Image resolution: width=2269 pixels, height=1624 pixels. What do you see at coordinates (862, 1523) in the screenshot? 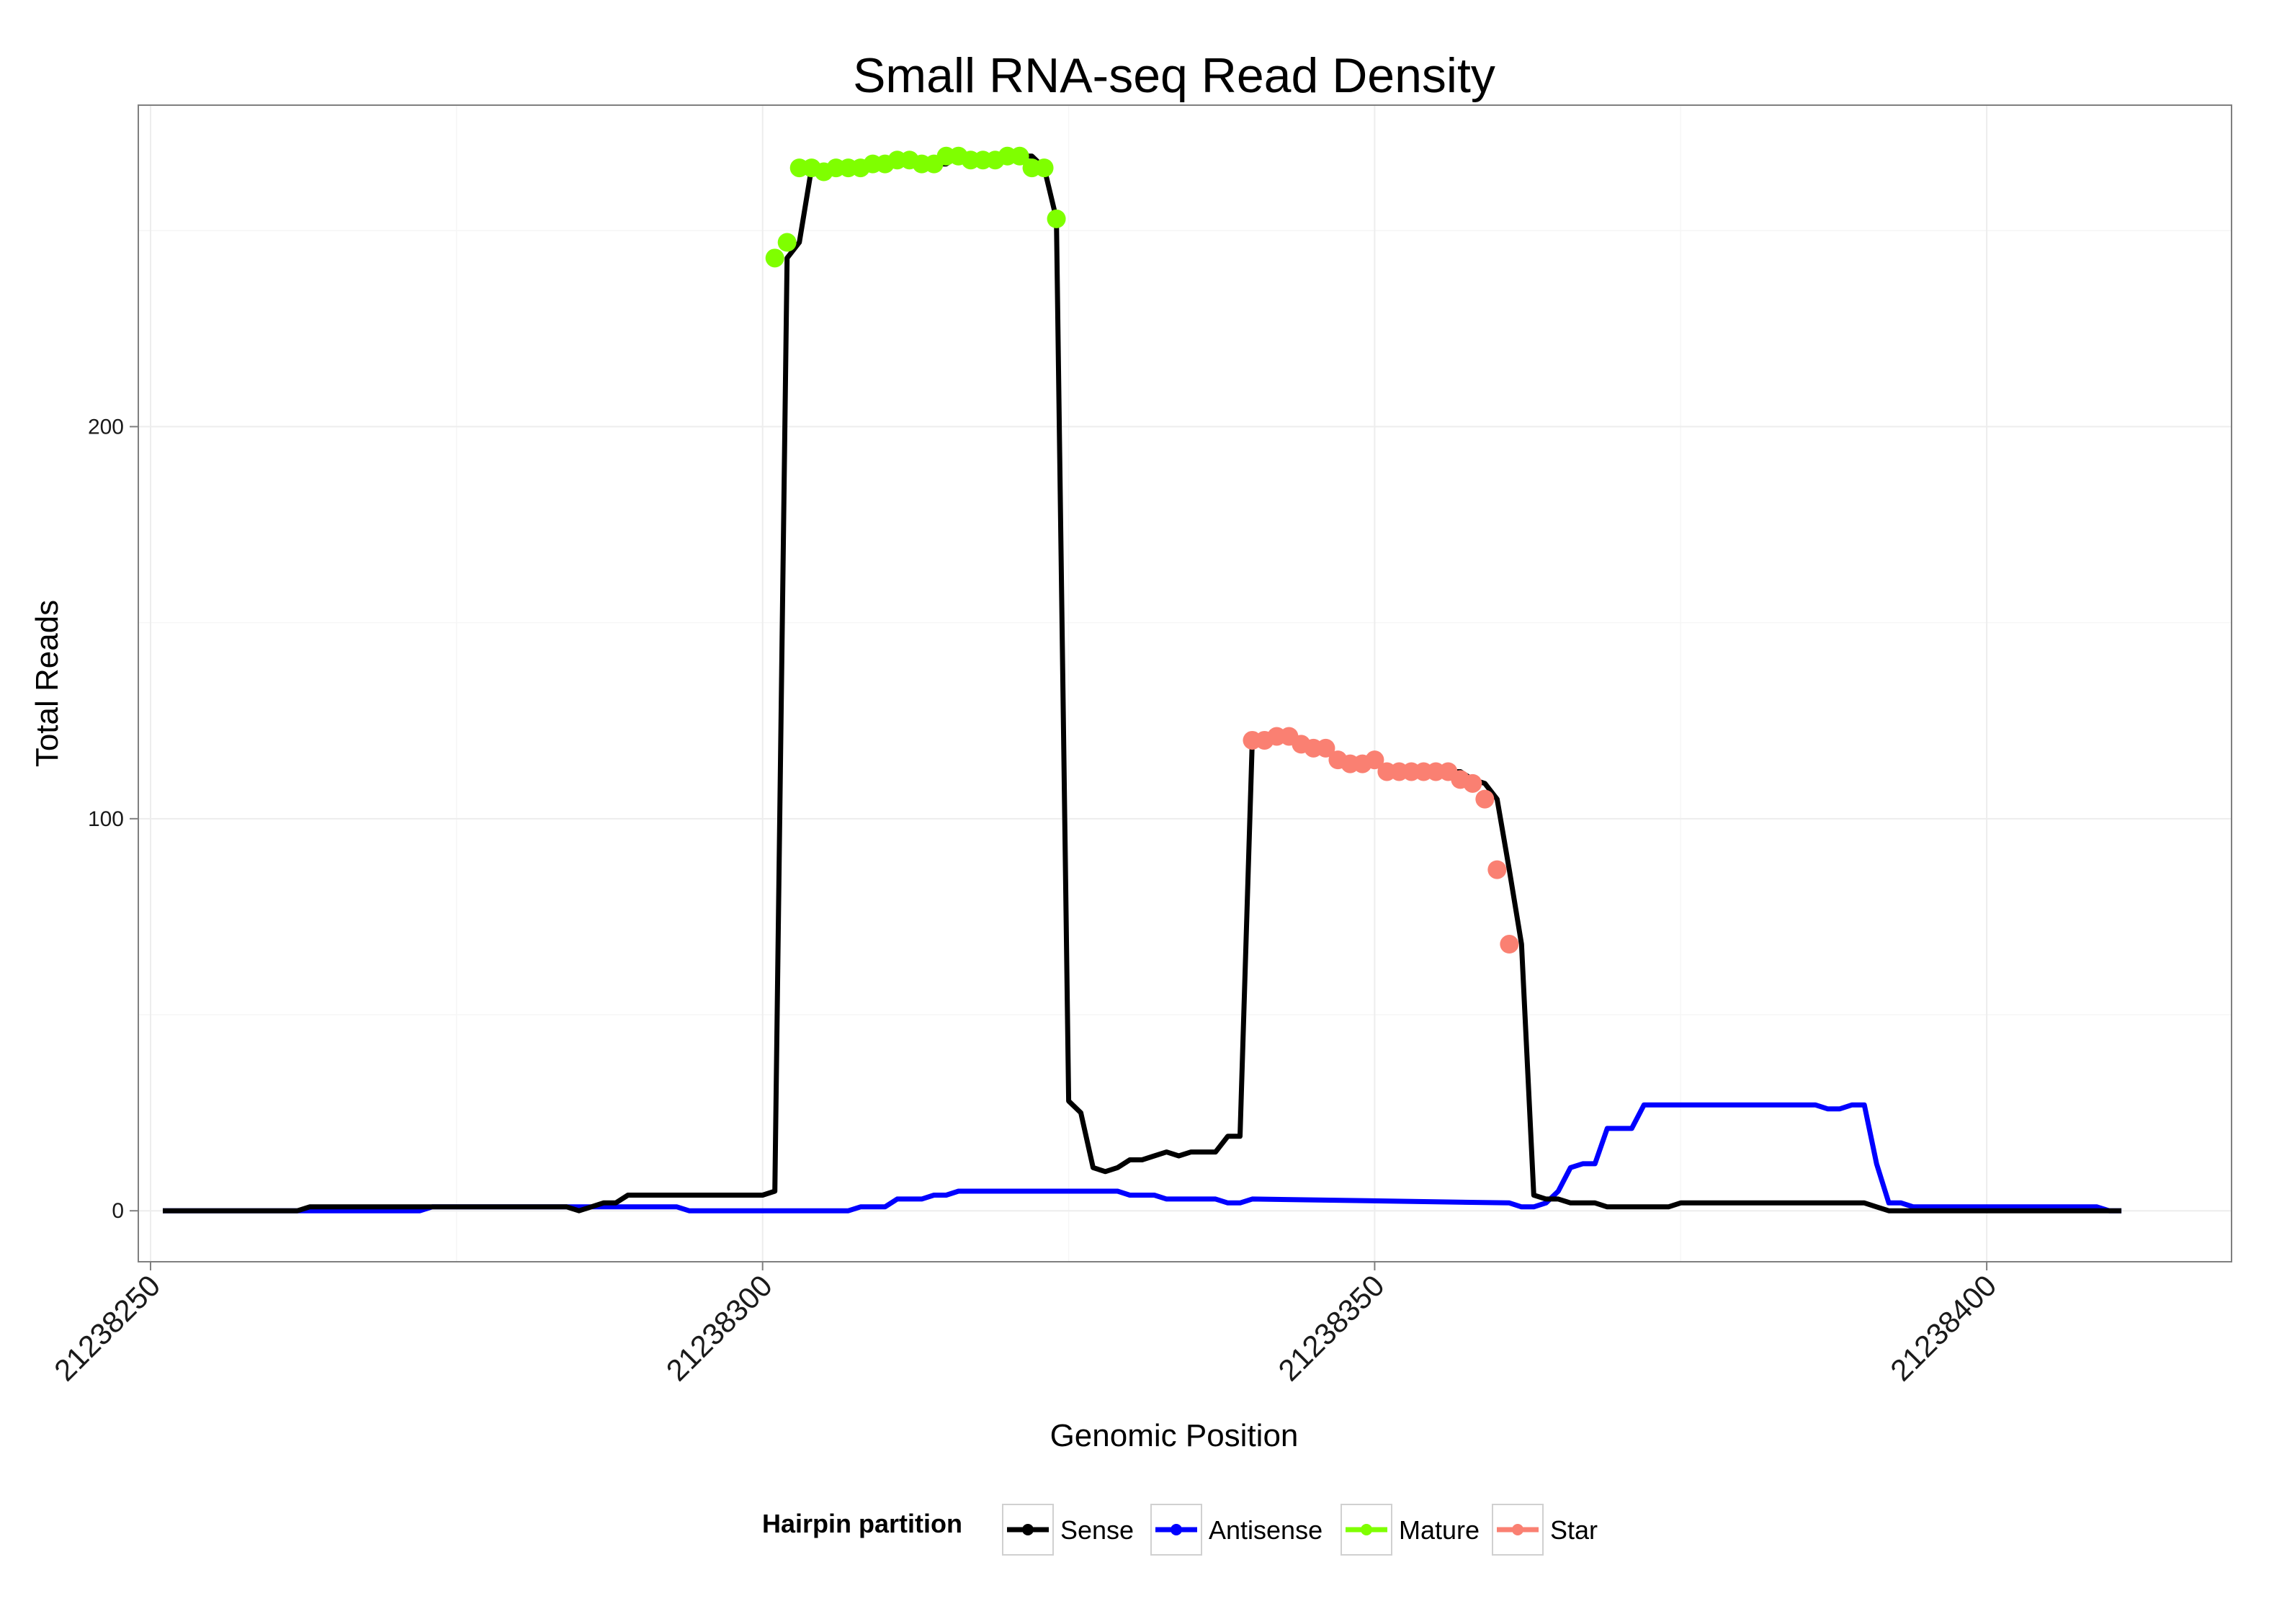
I see `legend-title: Hairpin partition` at bounding box center [862, 1523].